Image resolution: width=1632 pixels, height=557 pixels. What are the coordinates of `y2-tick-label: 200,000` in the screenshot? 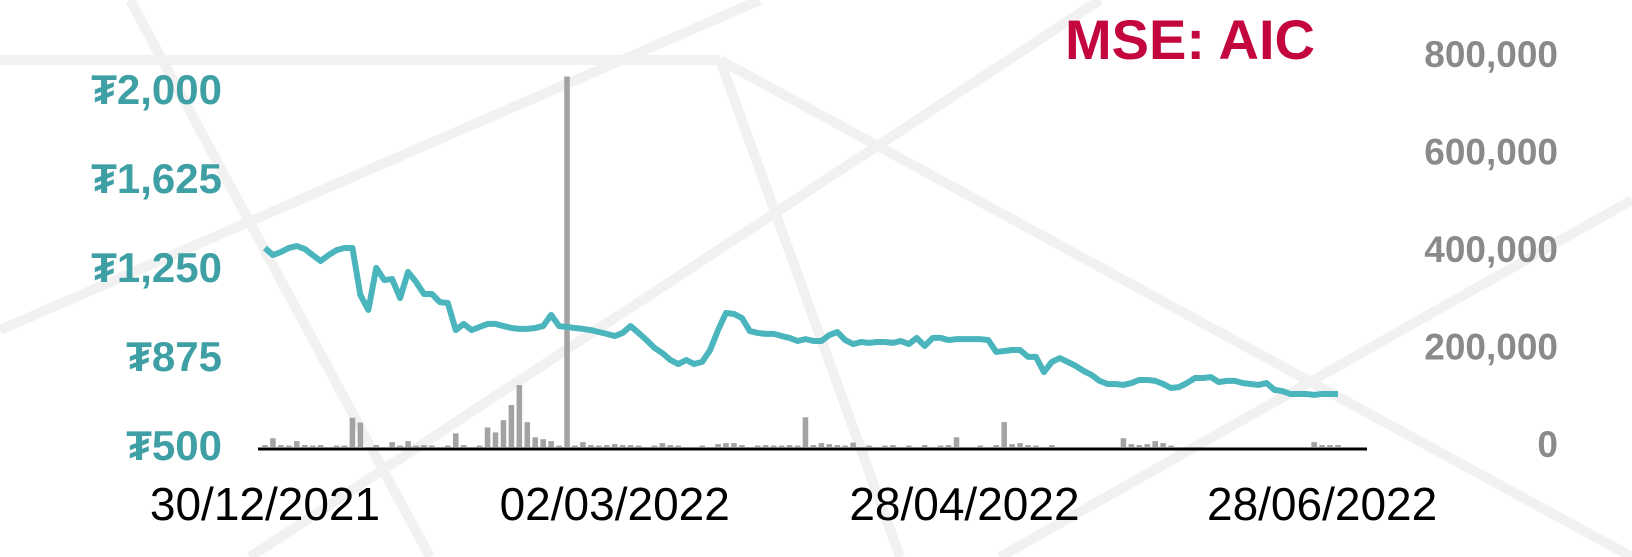 It's located at (1491, 346).